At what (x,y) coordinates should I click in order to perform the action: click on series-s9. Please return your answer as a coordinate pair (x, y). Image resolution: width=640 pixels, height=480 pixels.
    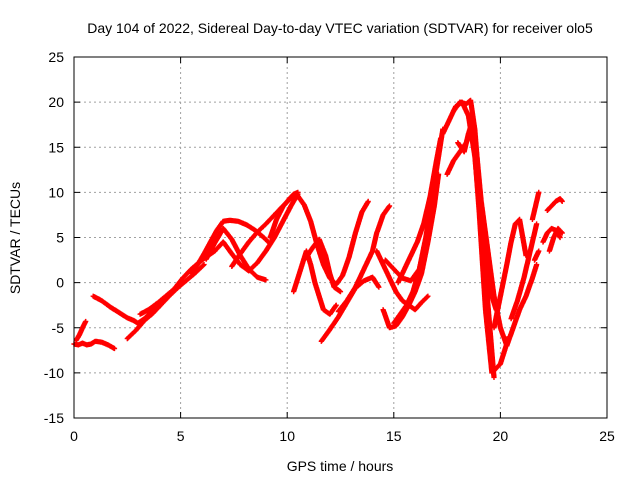
    Looking at the image, I should click on (265, 230).